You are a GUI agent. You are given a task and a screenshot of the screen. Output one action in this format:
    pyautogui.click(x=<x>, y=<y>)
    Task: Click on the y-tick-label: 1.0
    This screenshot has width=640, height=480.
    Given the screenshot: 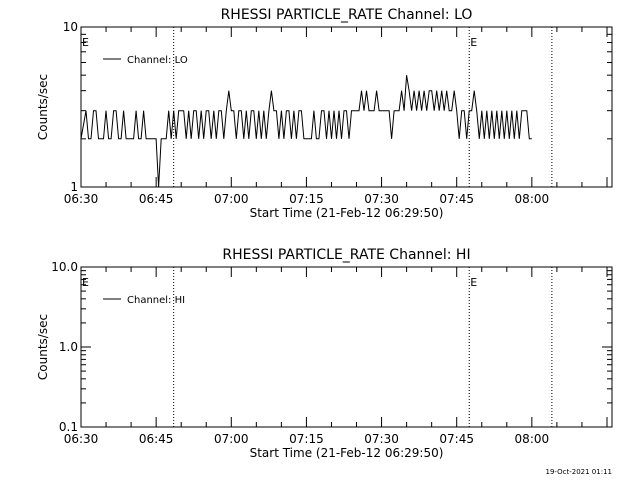 What is the action you would take?
    pyautogui.click(x=68, y=347)
    